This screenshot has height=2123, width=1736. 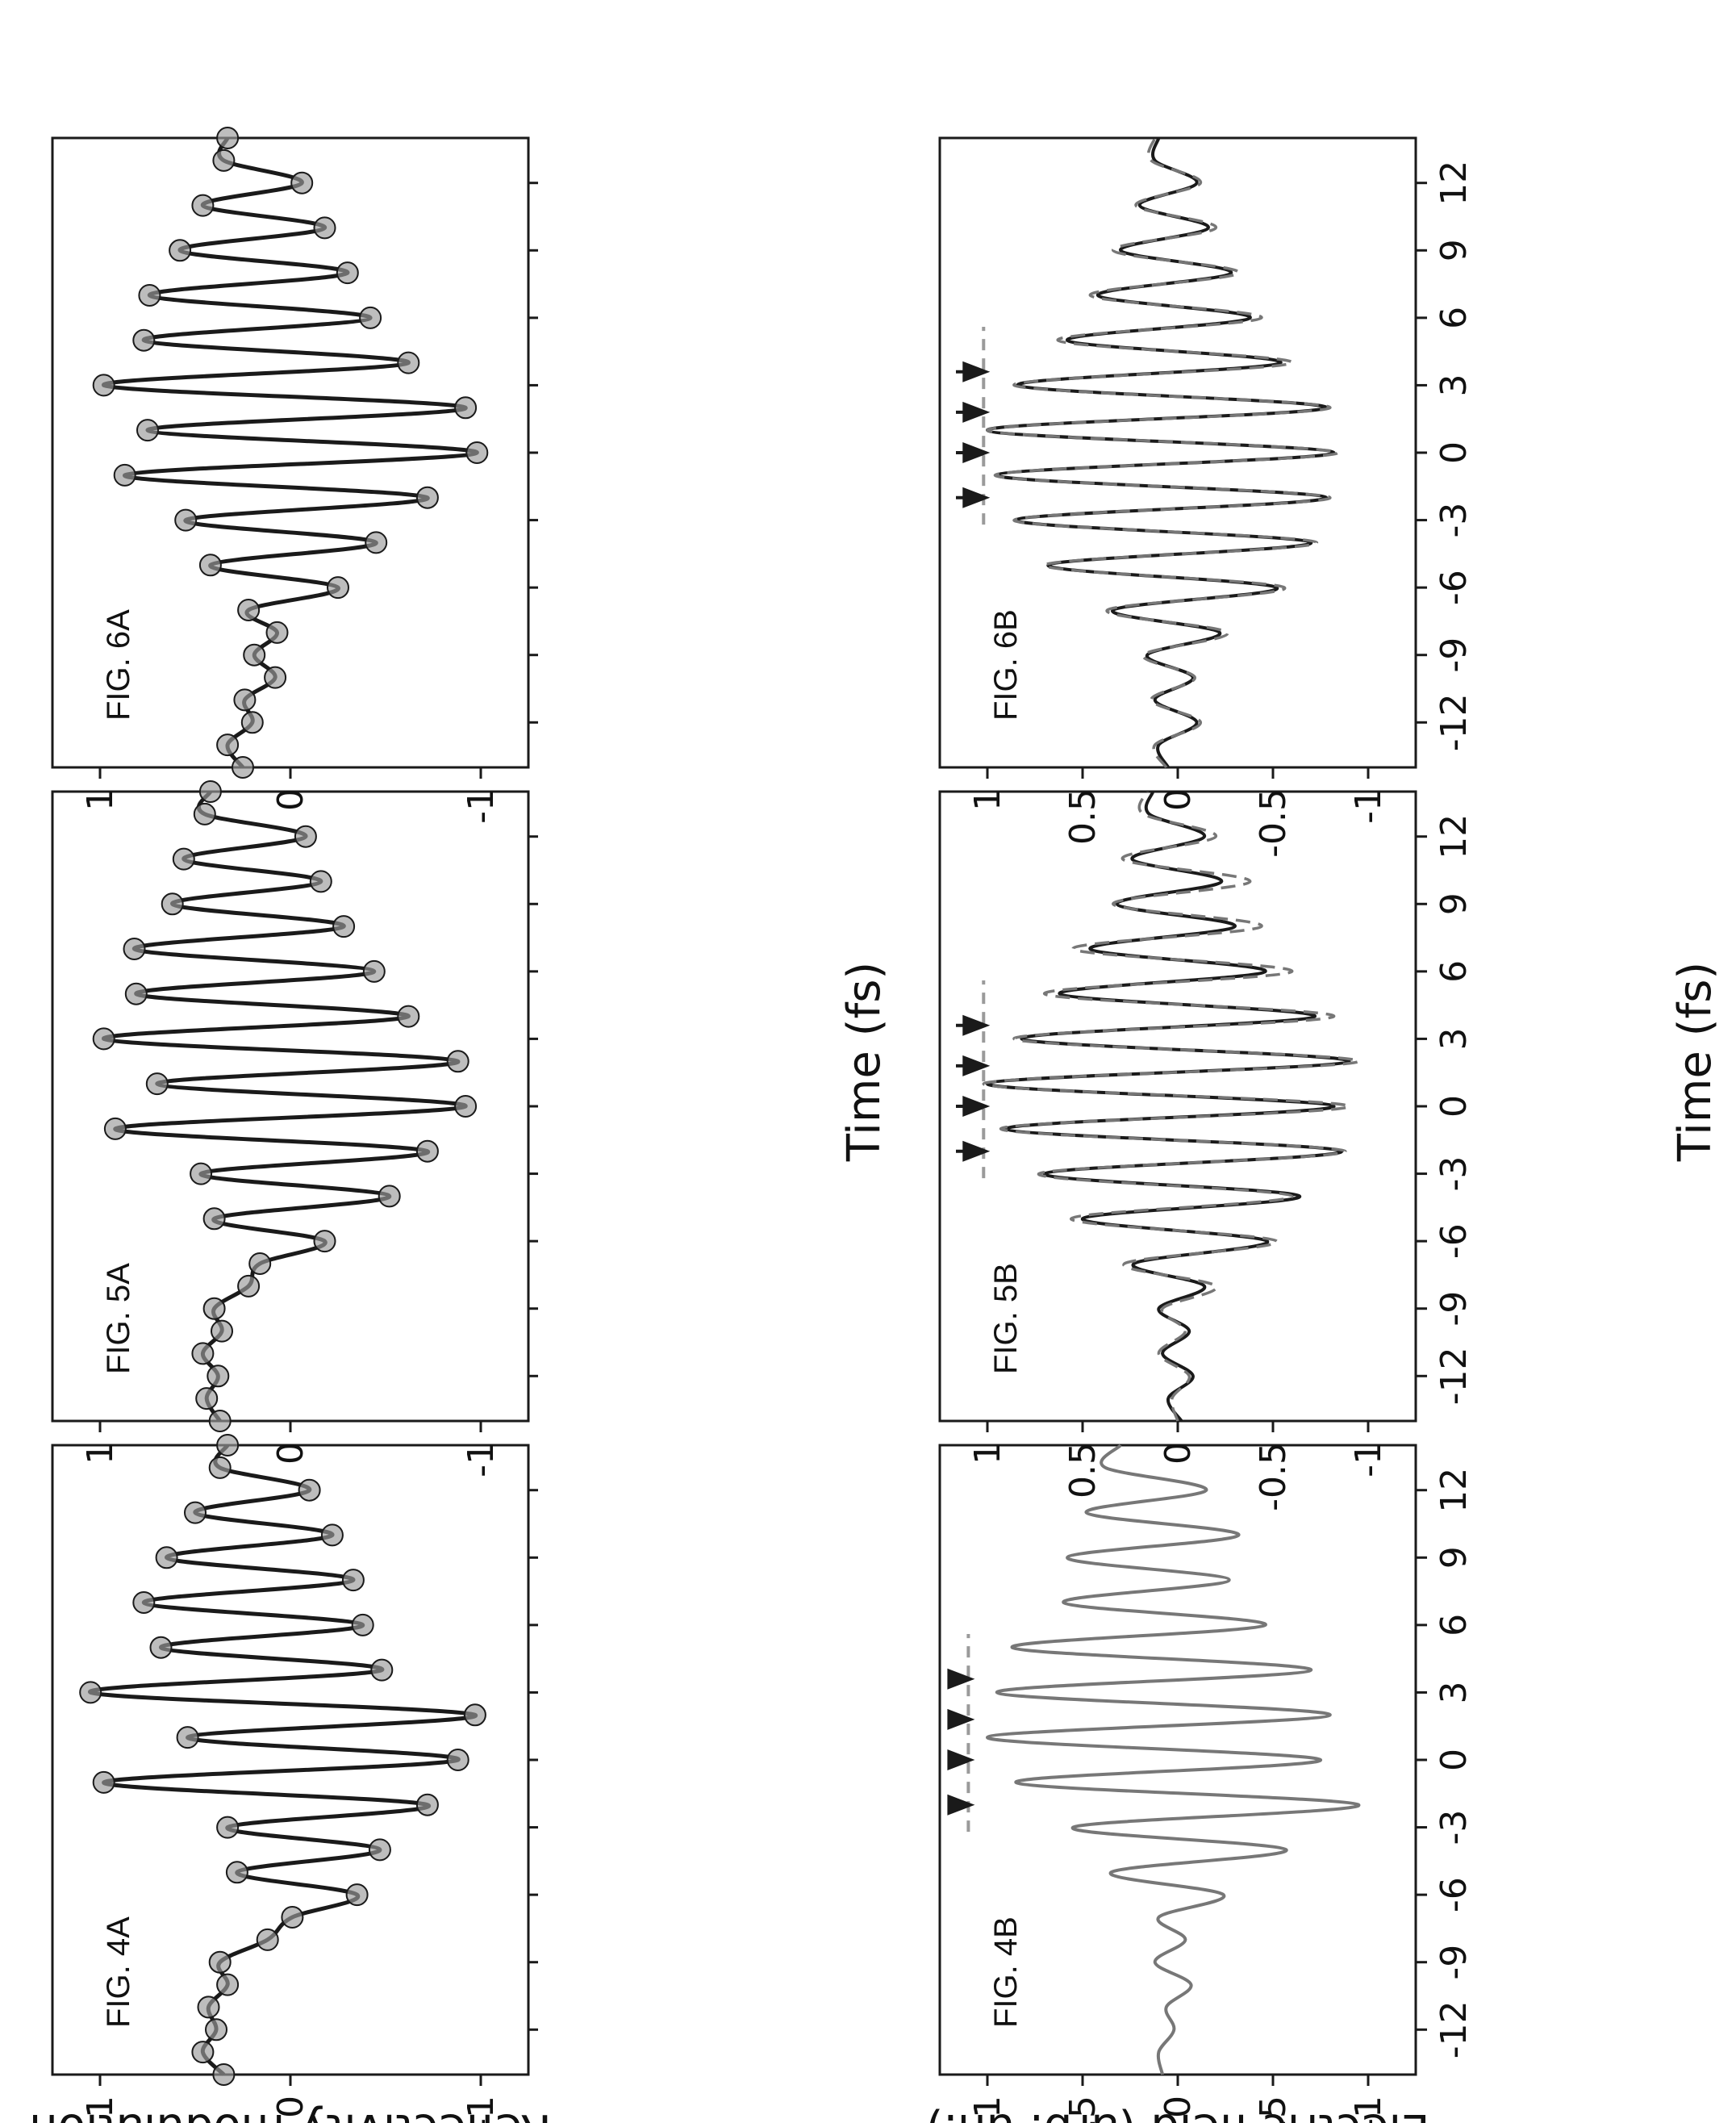 I want to click on panel-fig-5a: 1 0 -1 FIG. 5A, so click(x=295, y=1128).